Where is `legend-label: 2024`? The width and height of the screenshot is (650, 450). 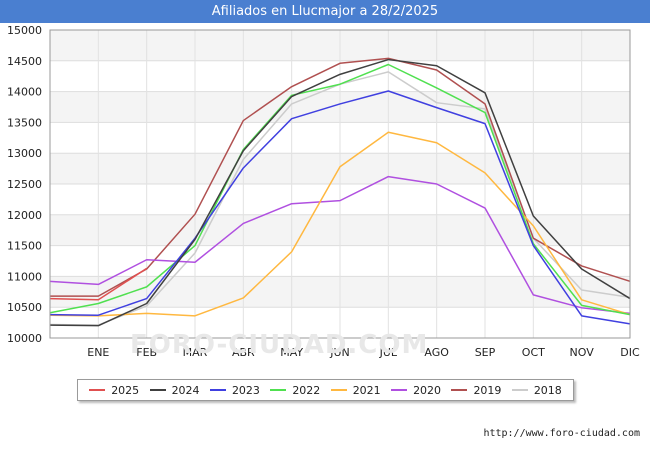
legend-label: 2024 is located at coordinates (185, 390).